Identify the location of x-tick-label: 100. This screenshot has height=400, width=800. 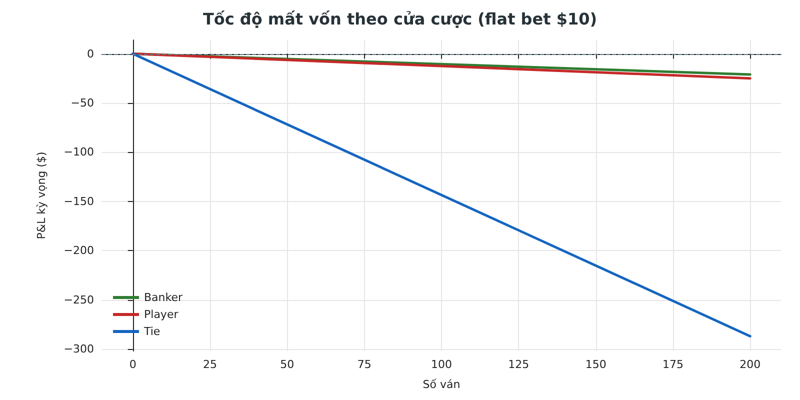
(441, 364).